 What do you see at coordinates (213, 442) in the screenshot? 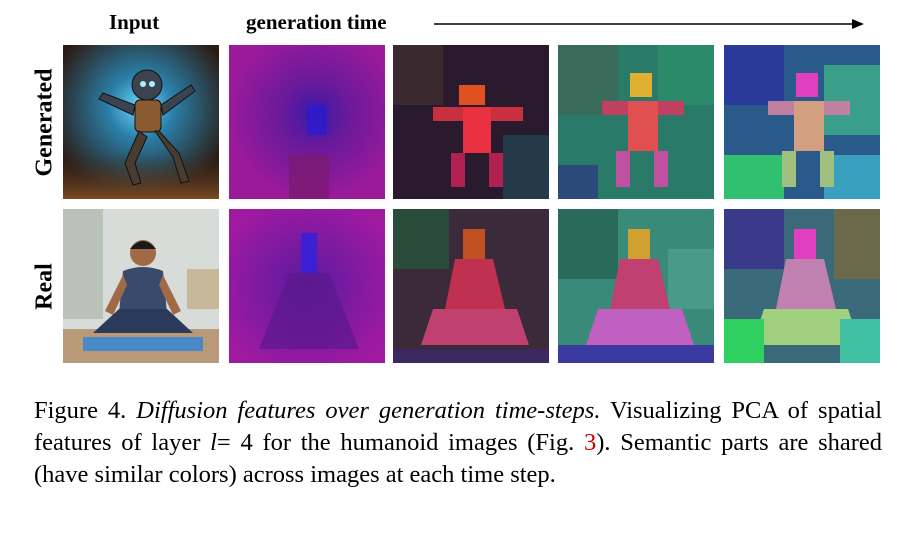
I see `layer-variable: l` at bounding box center [213, 442].